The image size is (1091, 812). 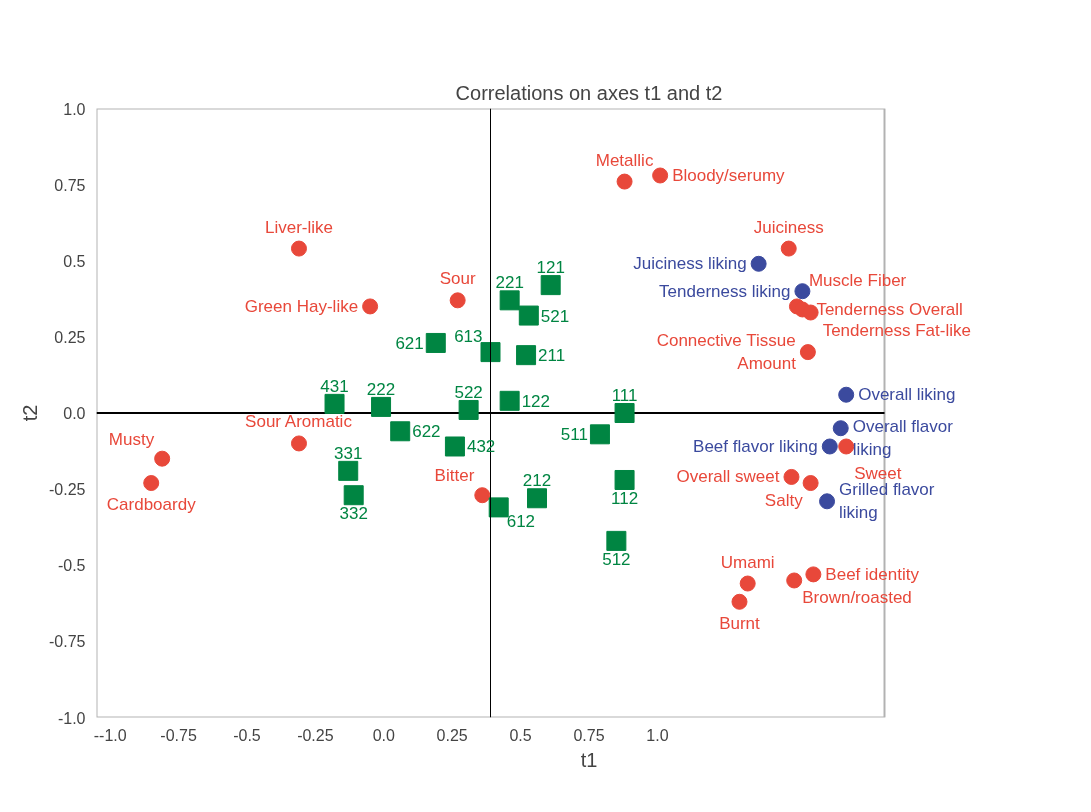 I want to click on x-tick-label: --1.0, so click(x=110, y=735).